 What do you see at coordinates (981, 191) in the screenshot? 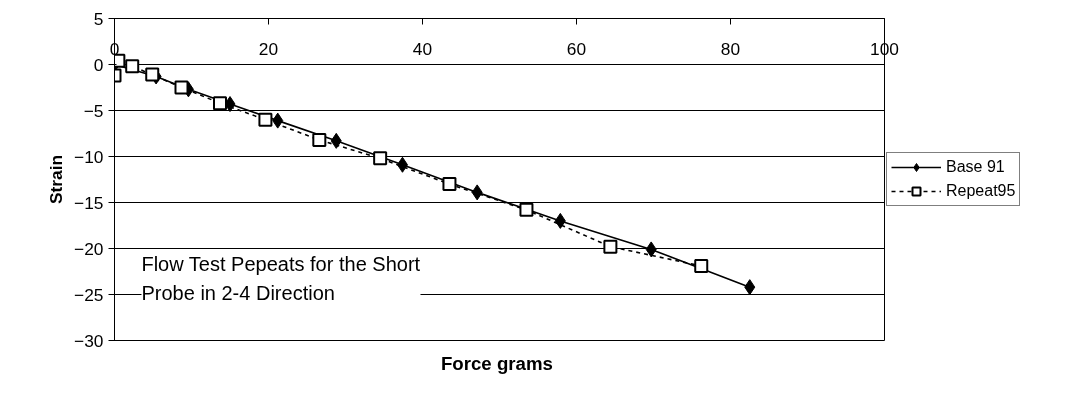
I see `legend-label: Repeat95` at bounding box center [981, 191].